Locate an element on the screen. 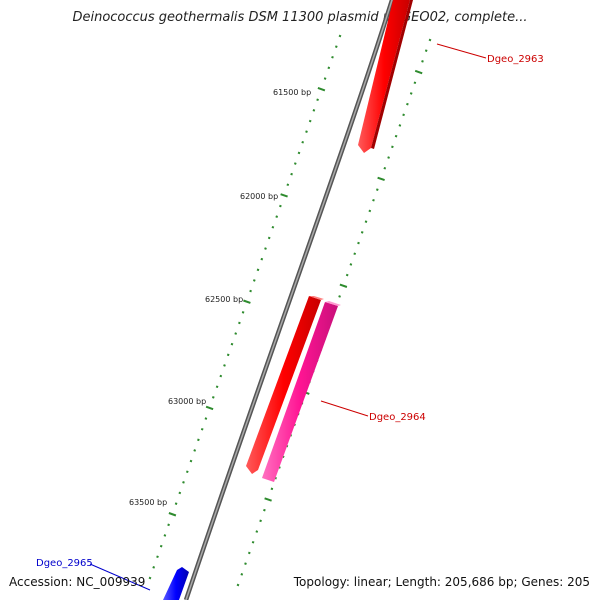 The height and width of the screenshot is (600, 600). gene-pink is located at coordinates (301, 391).